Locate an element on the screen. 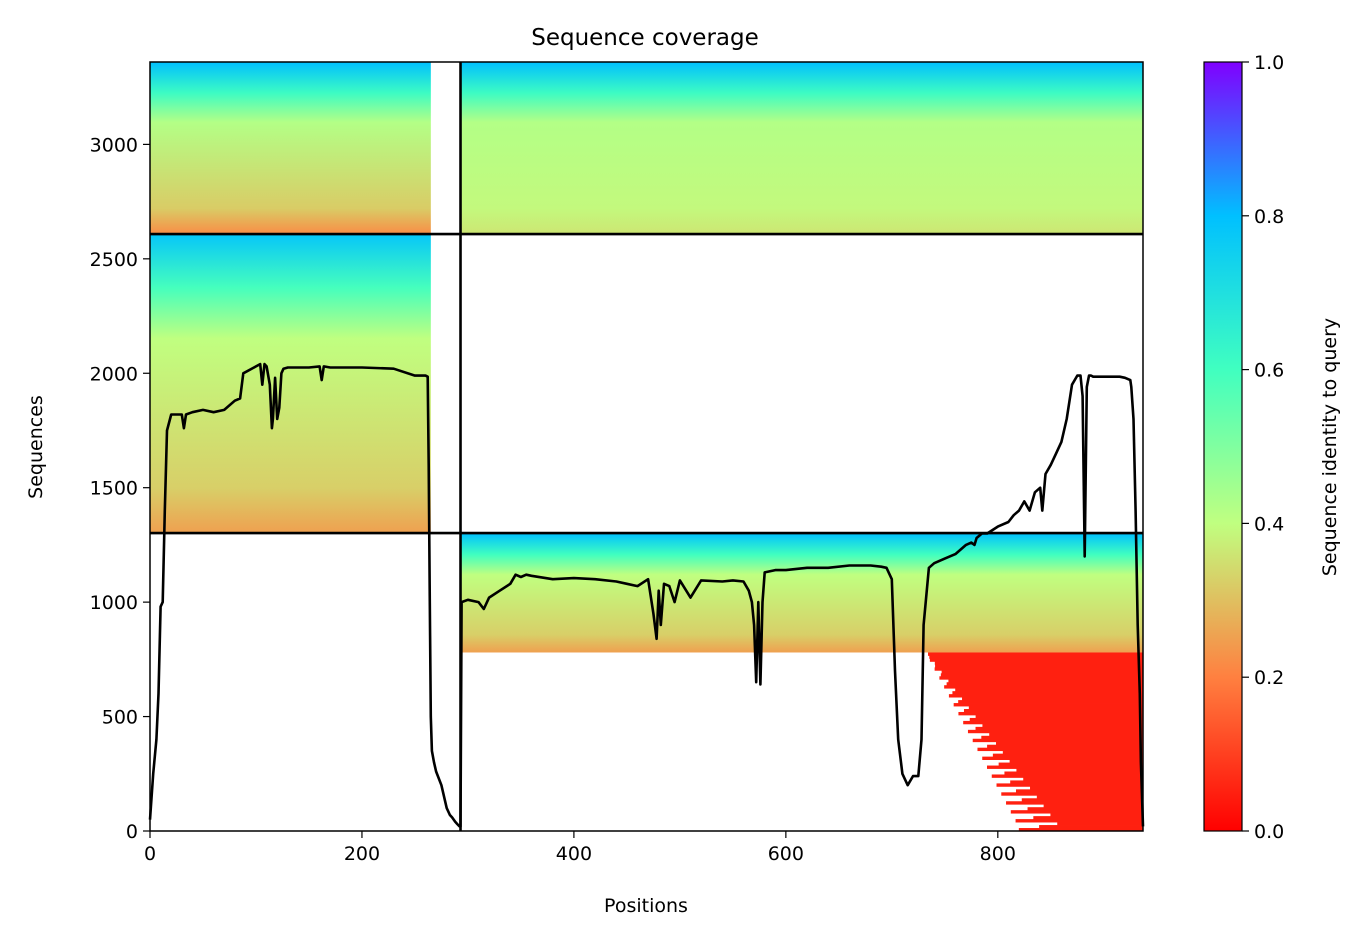 This screenshot has width=1364, height=943. colorbar-tick-label: 0.6 is located at coordinates (1269, 371).